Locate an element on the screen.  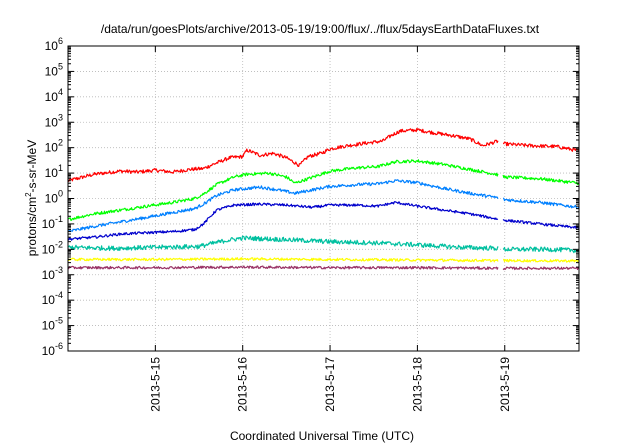
y-tick-label: 10² is located at coordinates (54, 146).